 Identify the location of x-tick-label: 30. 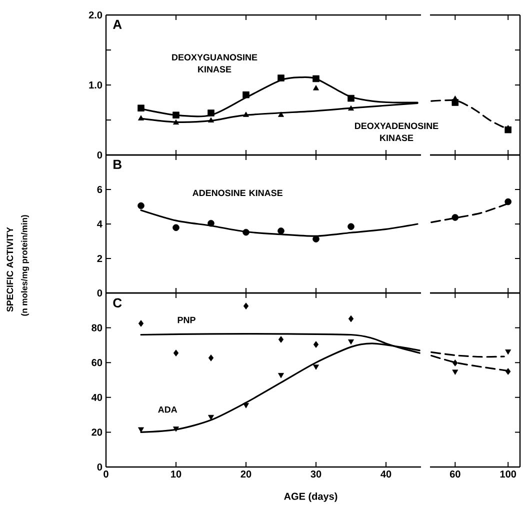
(316, 474).